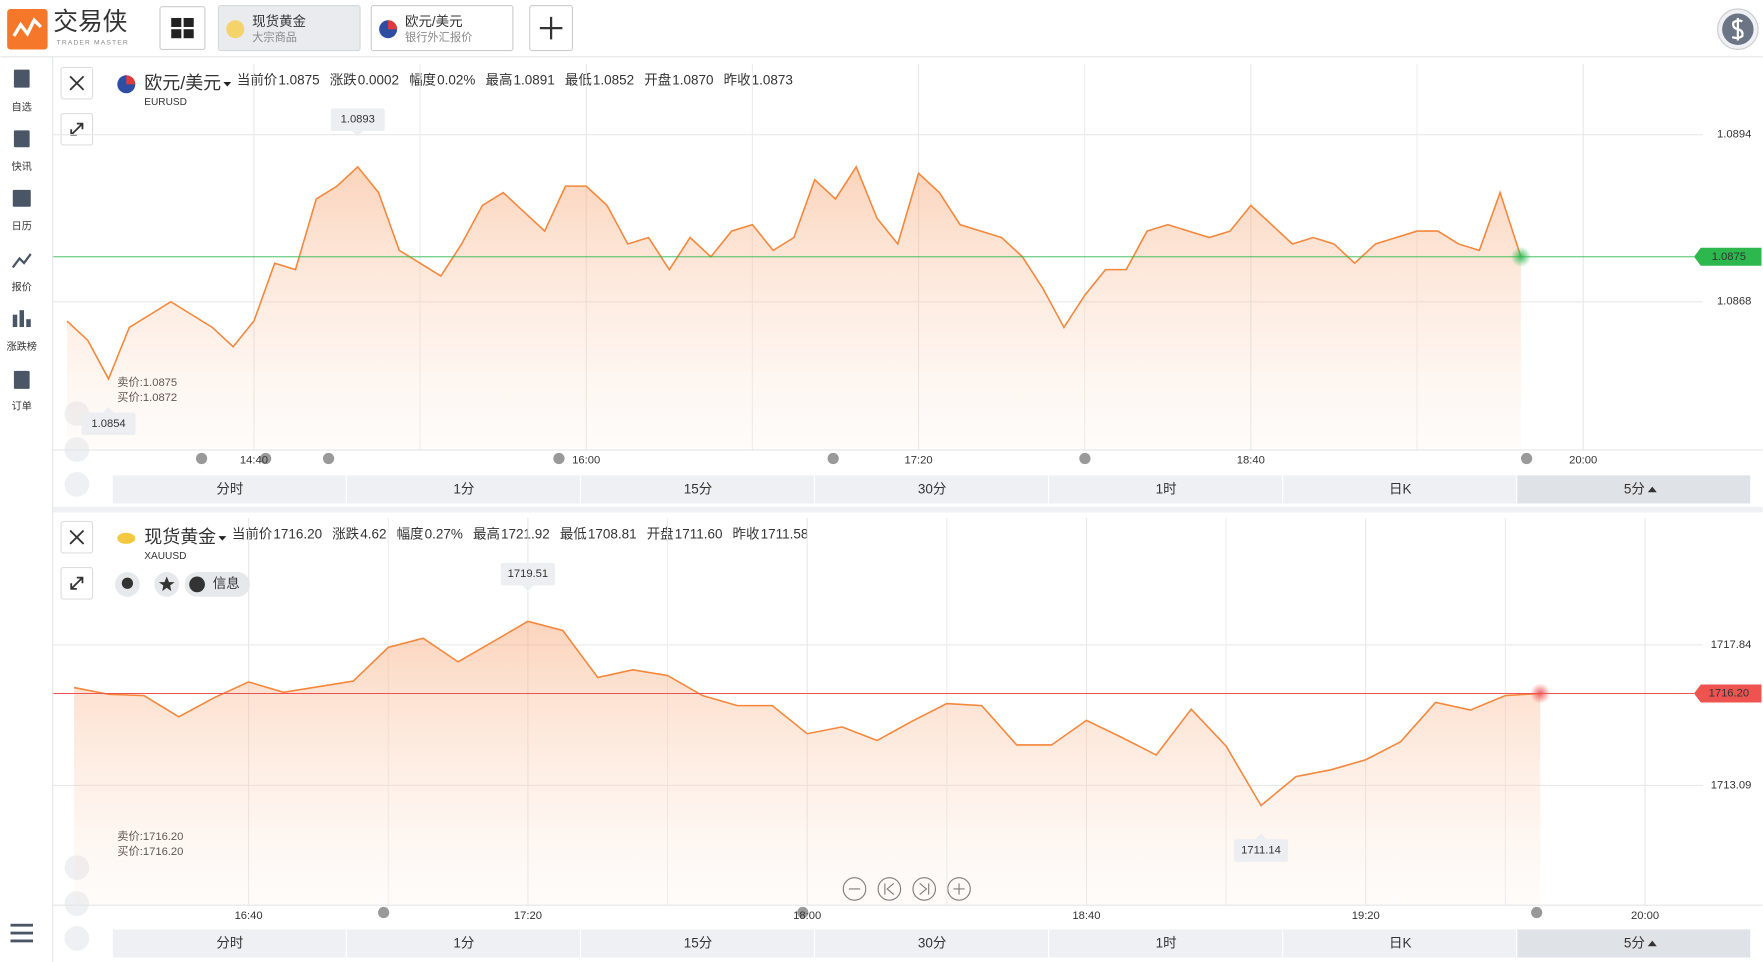  What do you see at coordinates (22, 227) in the screenshot?
I see `sidebar-label: 日历` at bounding box center [22, 227].